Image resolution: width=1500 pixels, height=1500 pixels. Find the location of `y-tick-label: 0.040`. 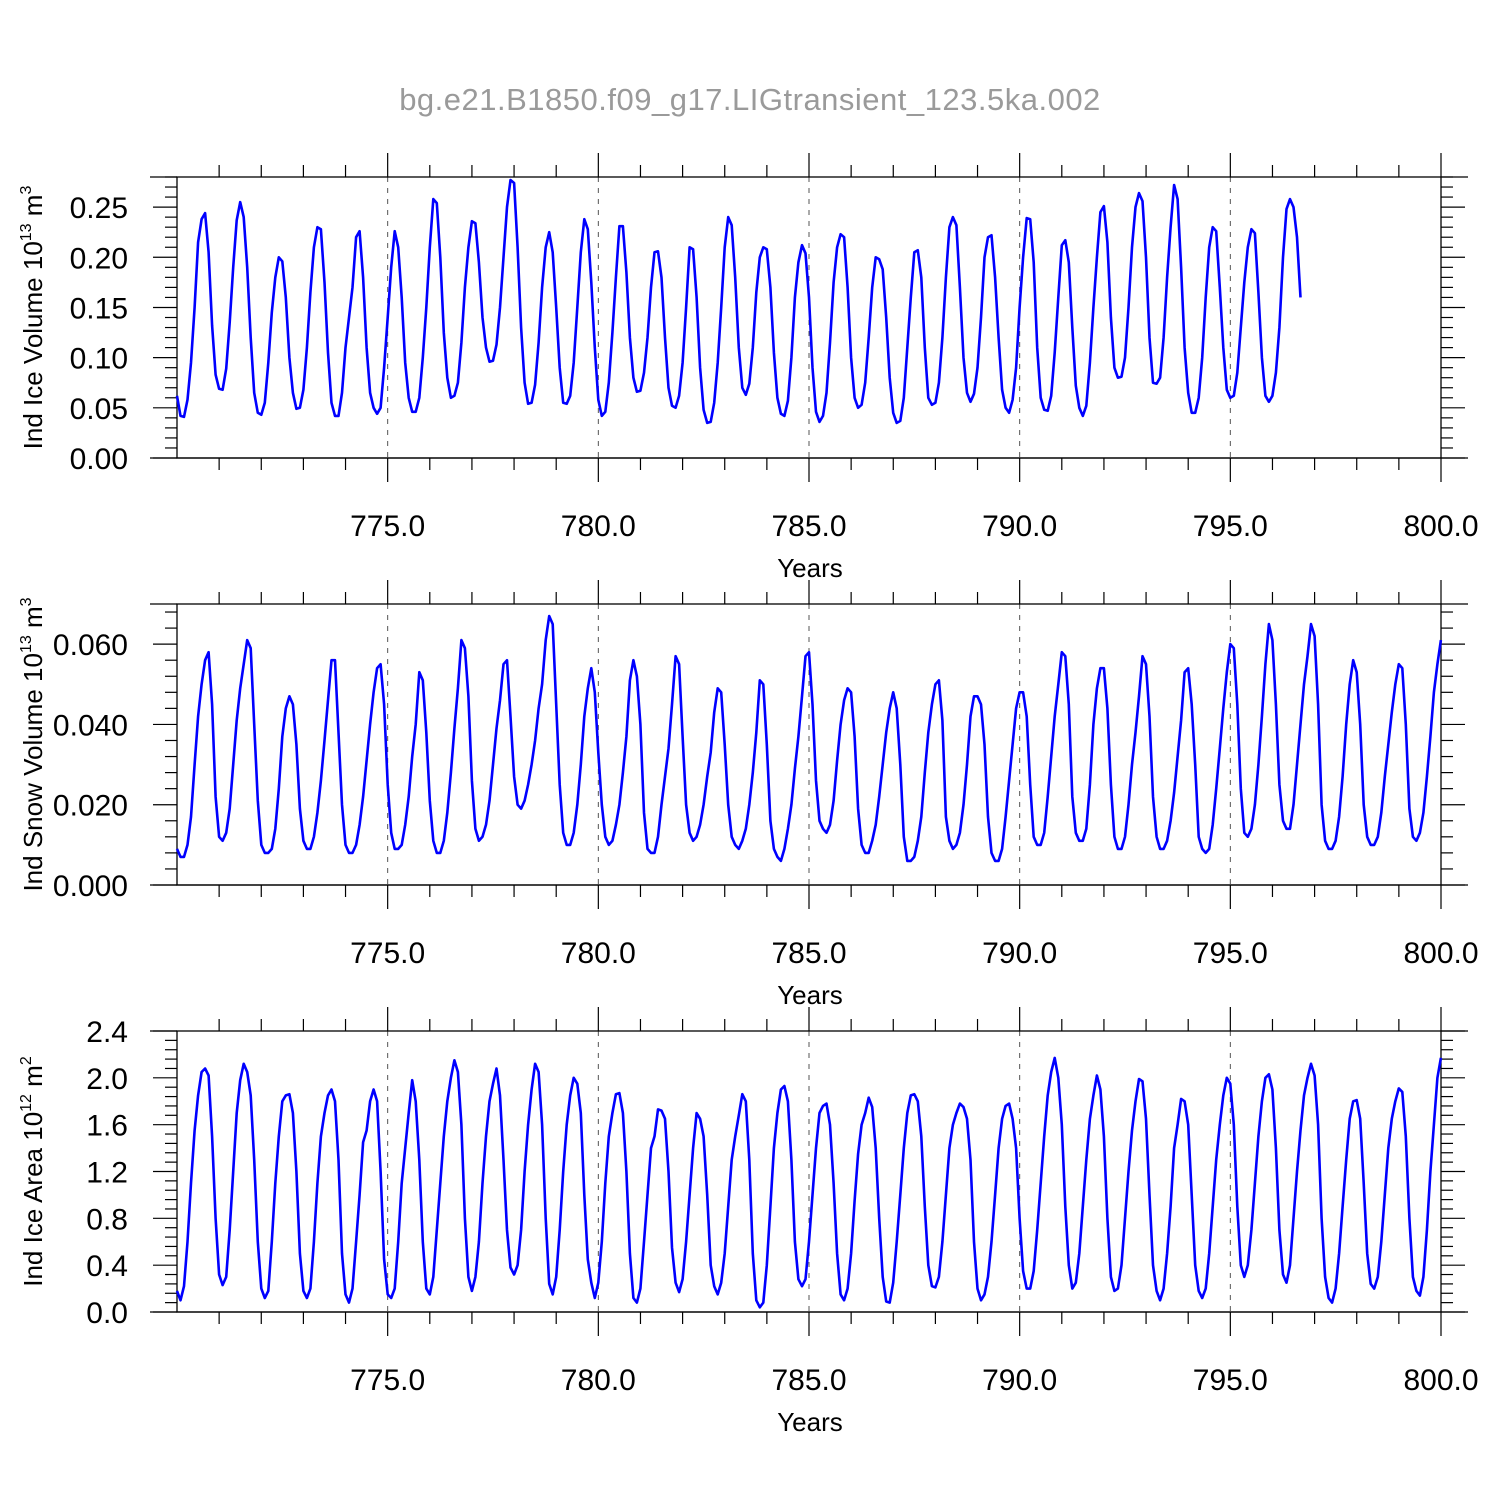

y-tick-label: 0.040 is located at coordinates (90, 725).